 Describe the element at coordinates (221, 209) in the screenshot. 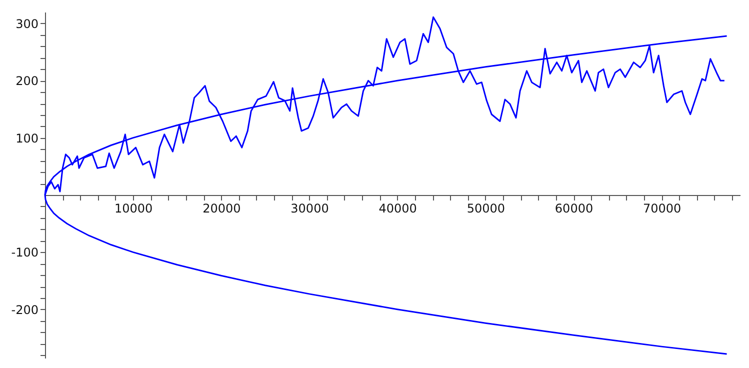

I see `x-tick-label: 20000` at that location.